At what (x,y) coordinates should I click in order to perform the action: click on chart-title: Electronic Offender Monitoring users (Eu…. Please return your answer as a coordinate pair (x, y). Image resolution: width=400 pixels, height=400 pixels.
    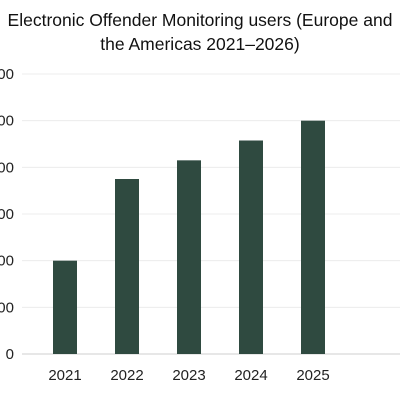
    Looking at the image, I should click on (200, 32).